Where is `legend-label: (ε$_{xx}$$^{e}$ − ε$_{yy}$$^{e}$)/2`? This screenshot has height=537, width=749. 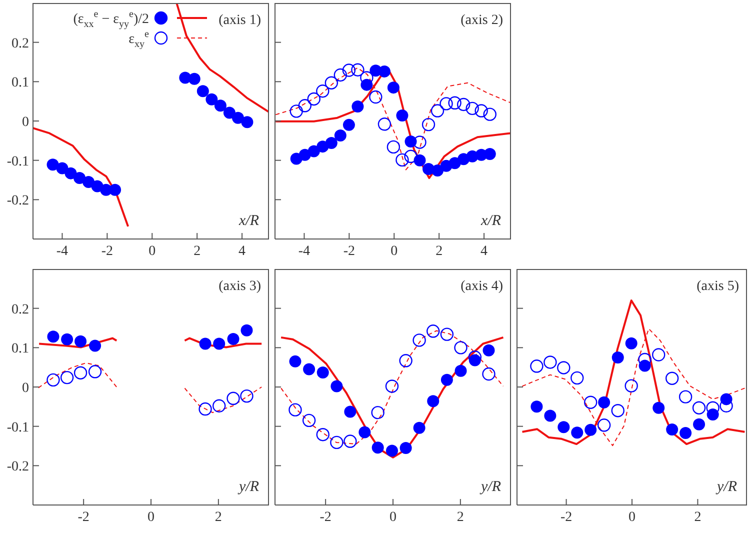
legend-label: (ε$_{xx}$$^{e}$ − ε$_{yy}$$^{e}$)/2 is located at coordinates (111, 19).